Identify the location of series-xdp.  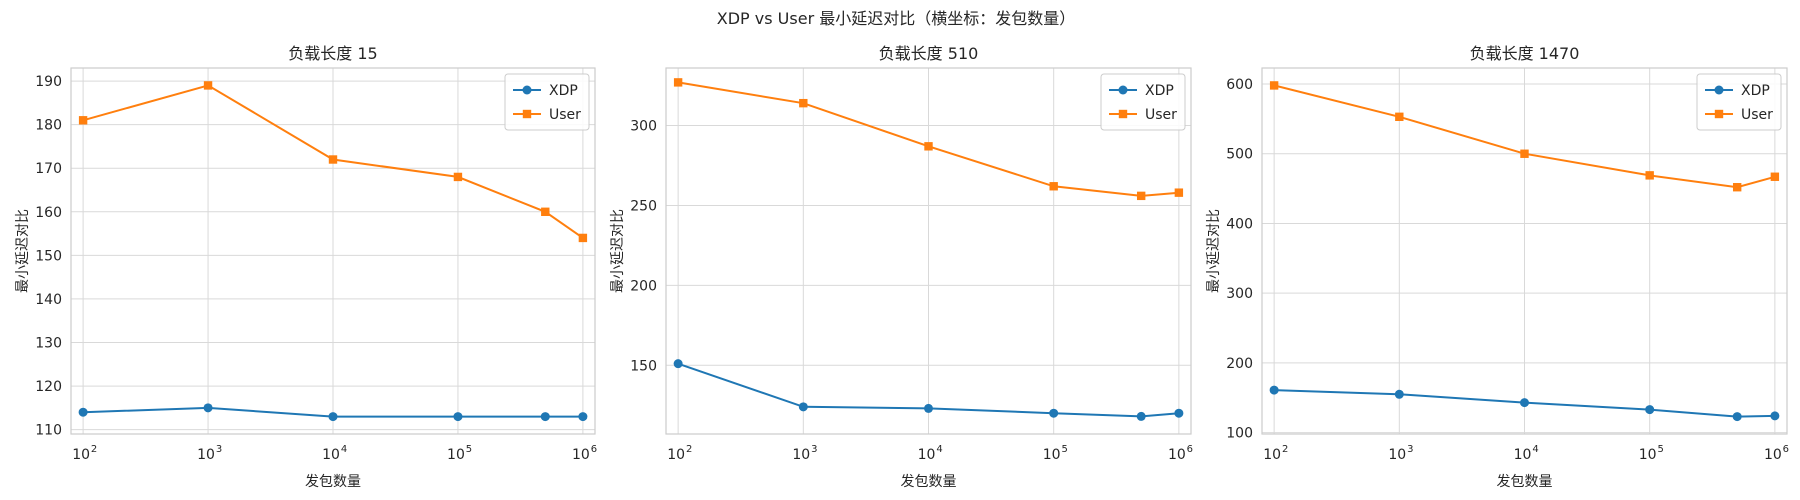
(1524, 403).